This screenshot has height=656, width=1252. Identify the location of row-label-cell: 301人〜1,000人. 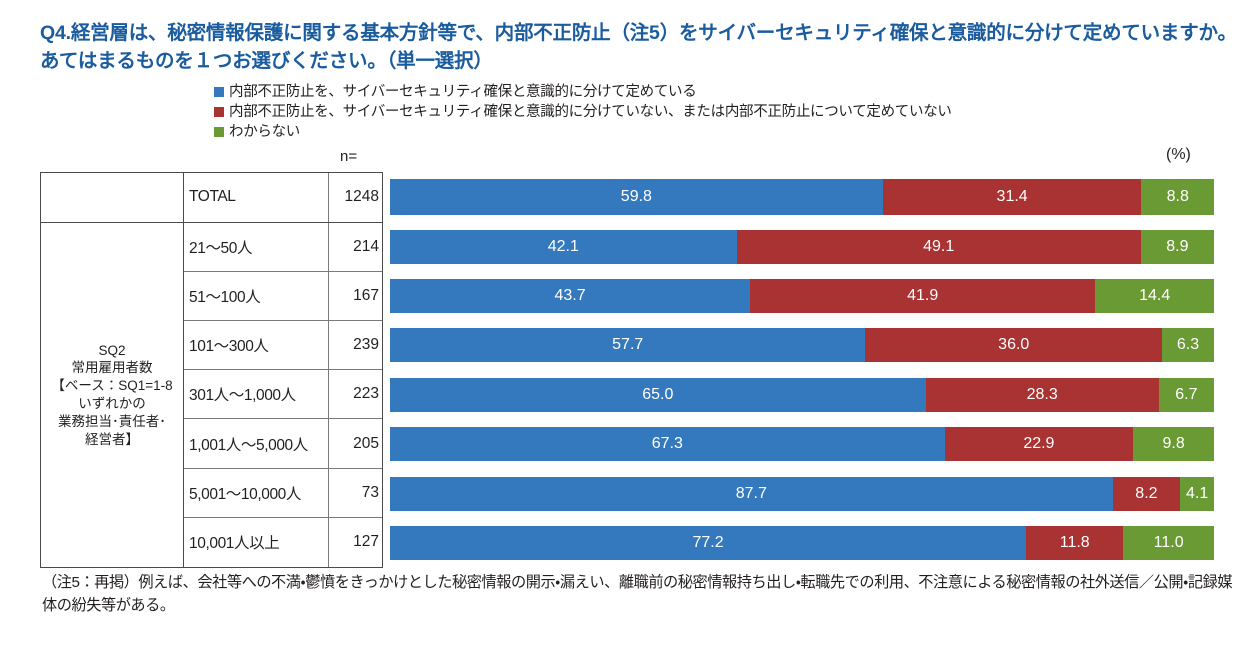
(257, 394).